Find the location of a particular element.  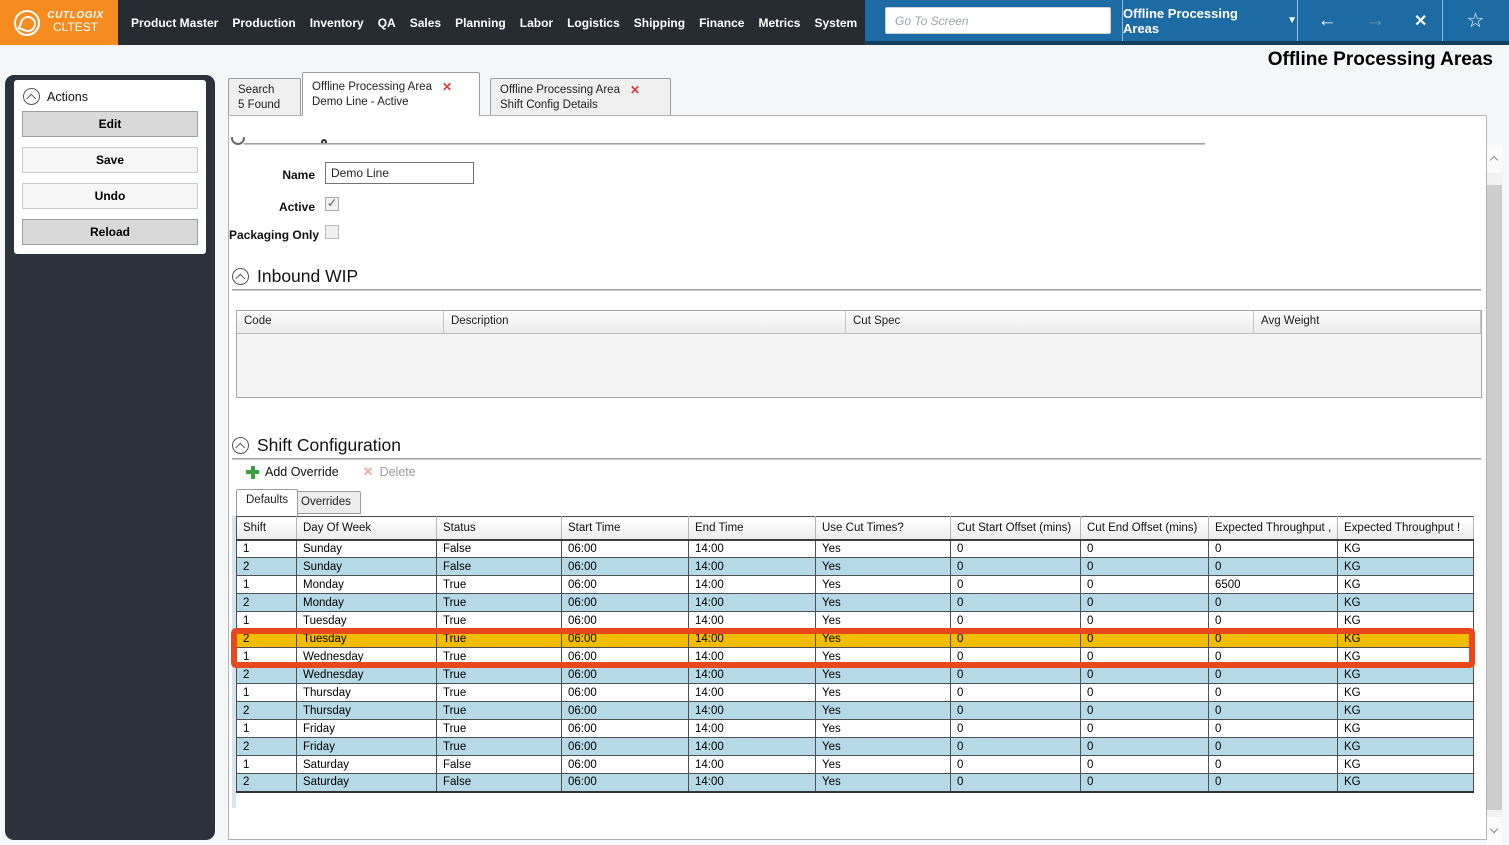

name-input is located at coordinates (399, 173).